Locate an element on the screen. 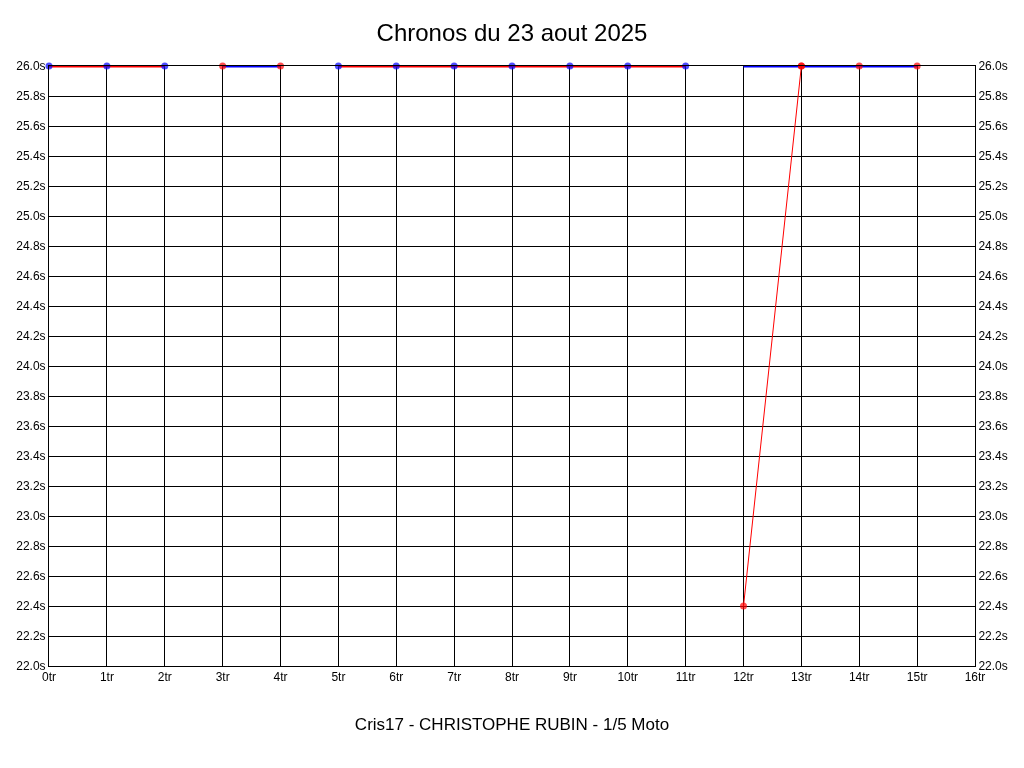  x-tick-label: 13tr is located at coordinates (801, 677).